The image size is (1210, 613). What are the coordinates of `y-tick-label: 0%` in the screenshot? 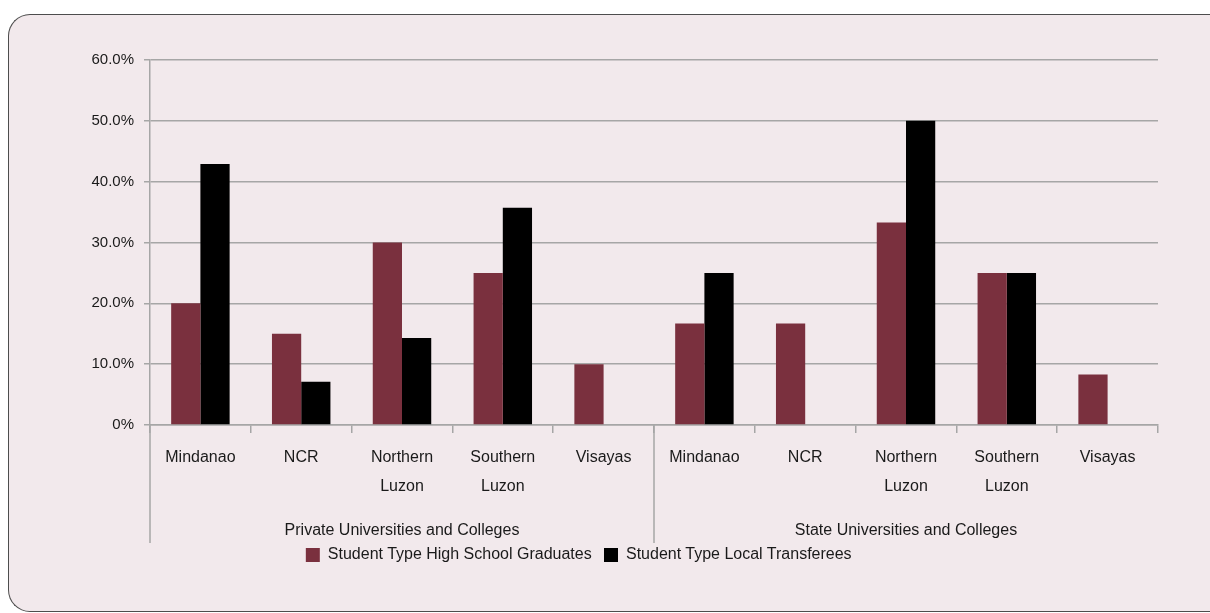 It's located at (123, 424).